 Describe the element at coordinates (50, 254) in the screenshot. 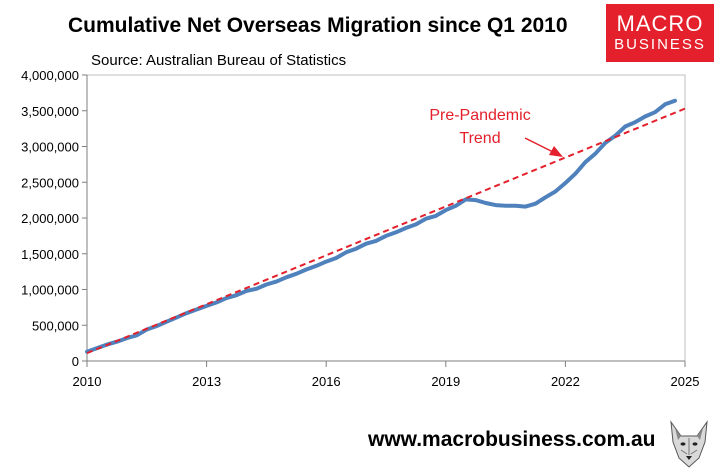

I see `y-tick-label: 1,500,000` at that location.